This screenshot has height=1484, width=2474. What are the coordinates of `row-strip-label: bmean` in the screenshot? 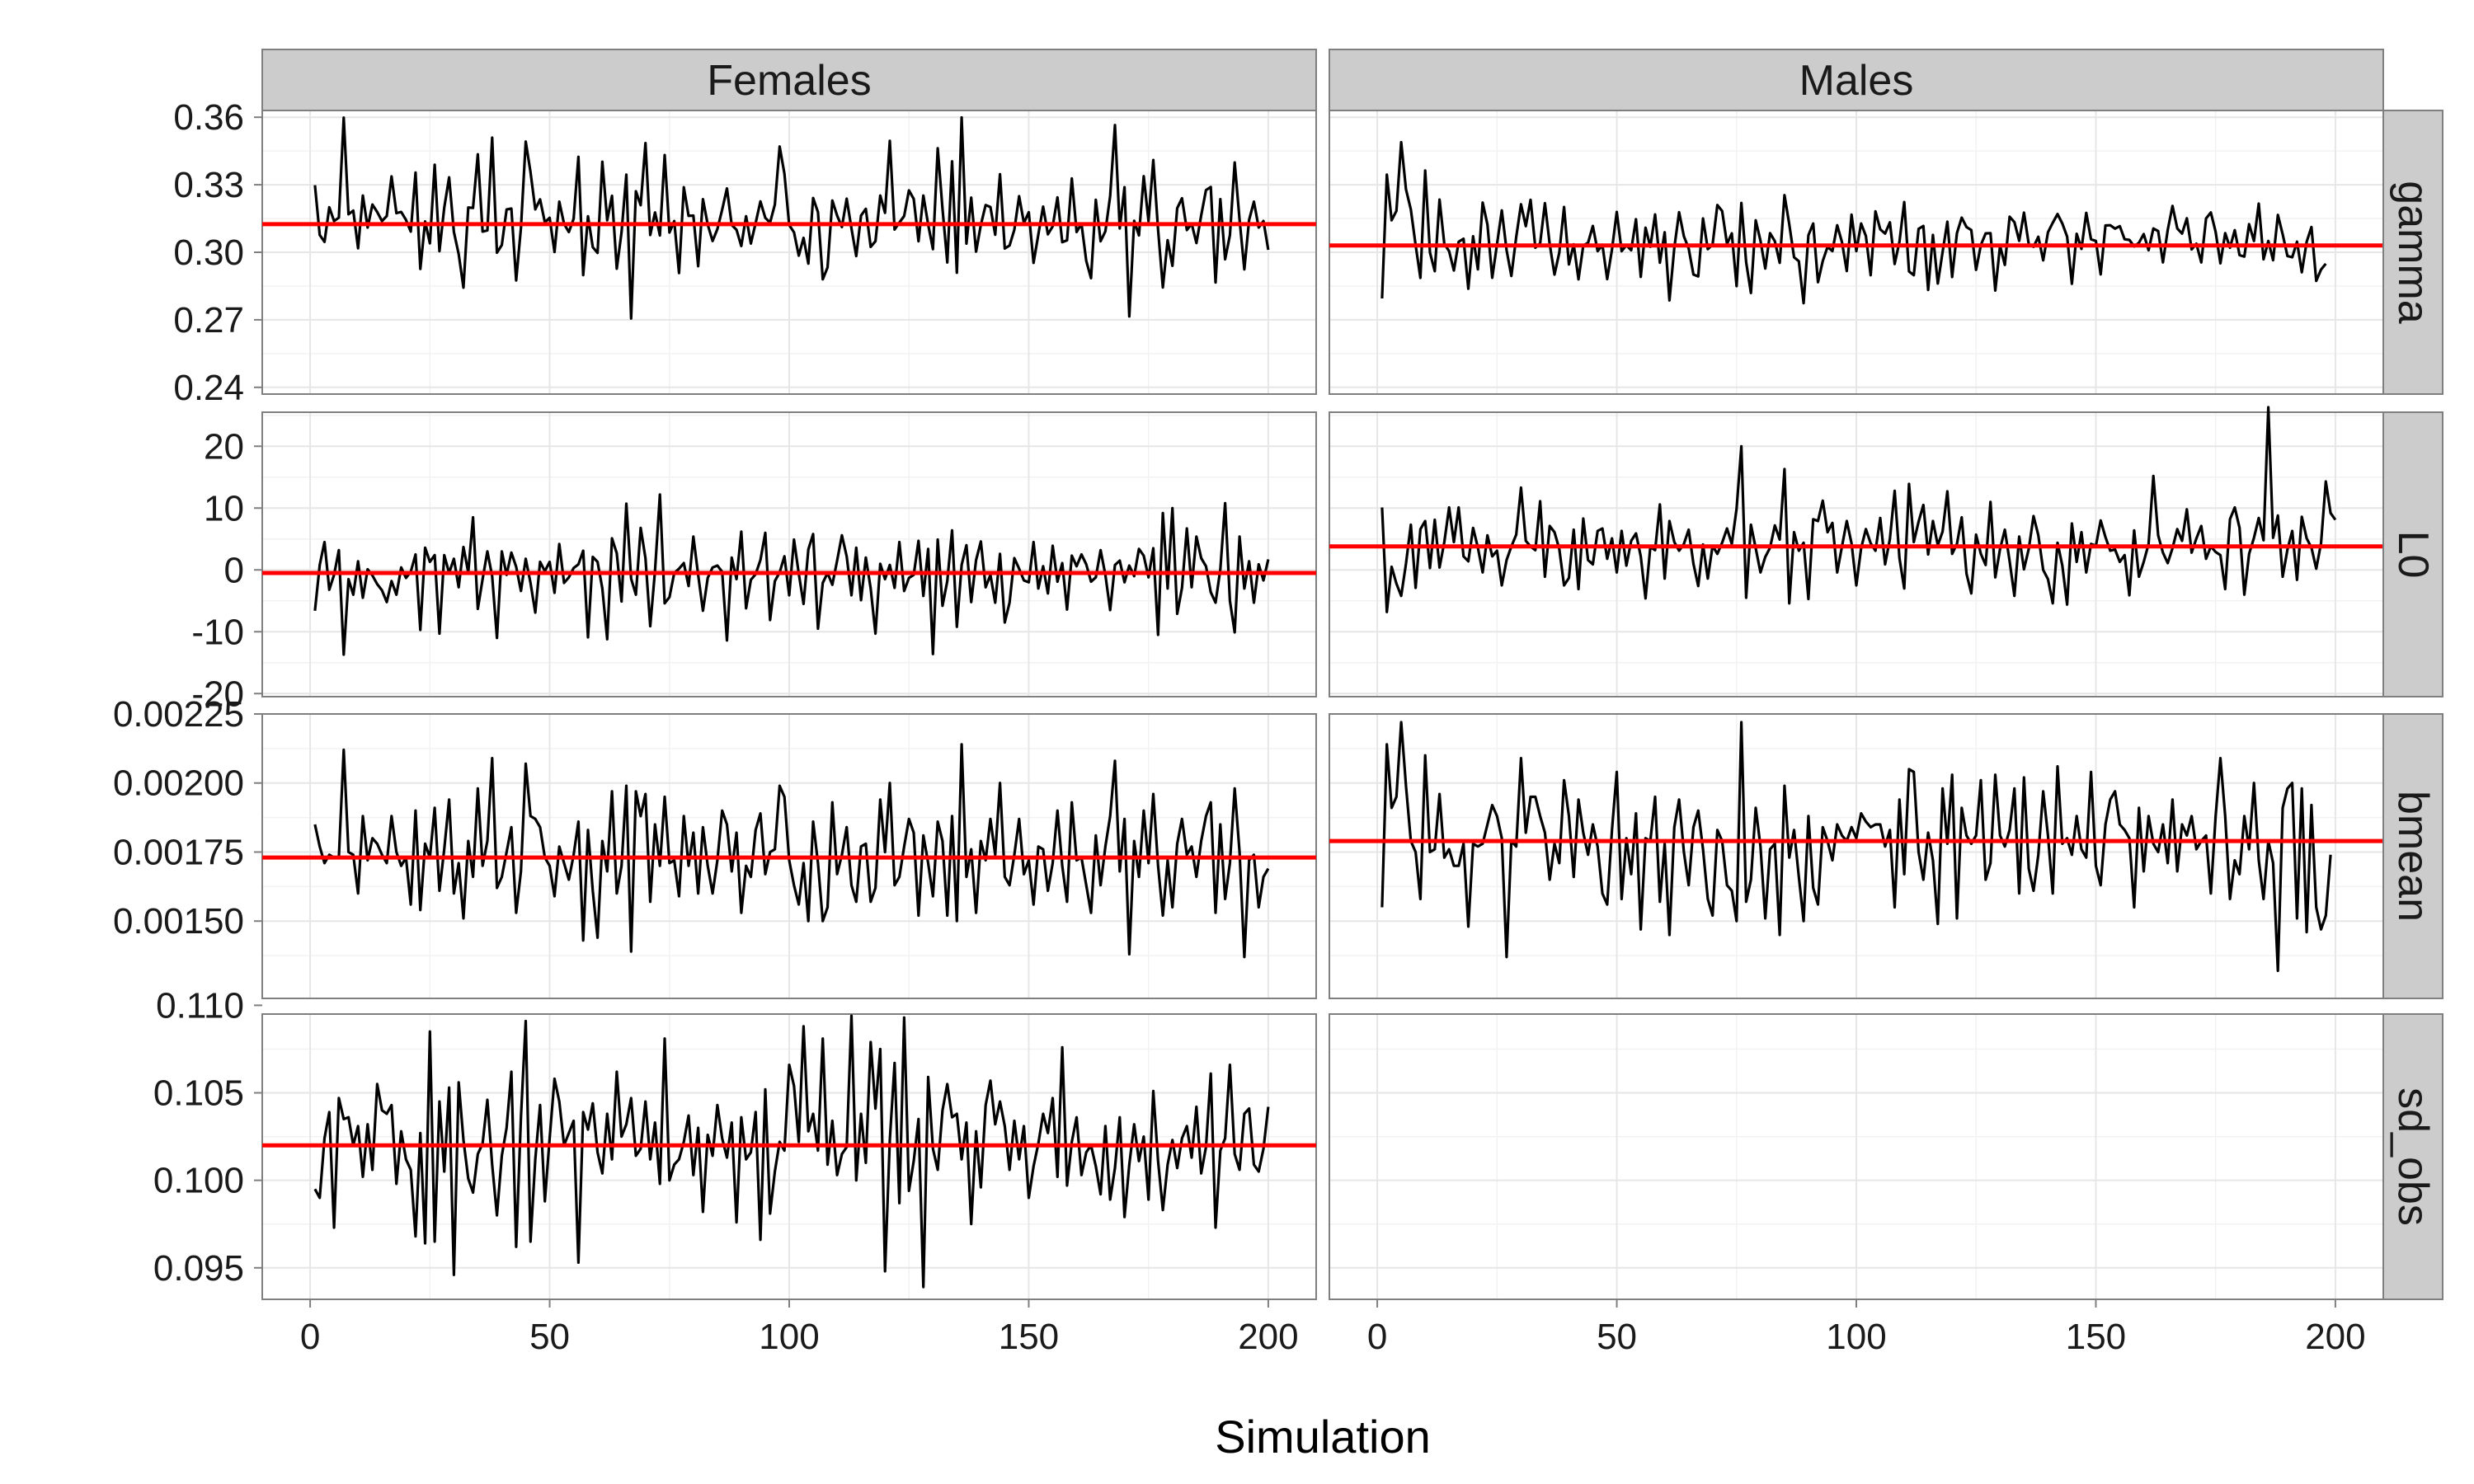 It's located at (2413, 856).